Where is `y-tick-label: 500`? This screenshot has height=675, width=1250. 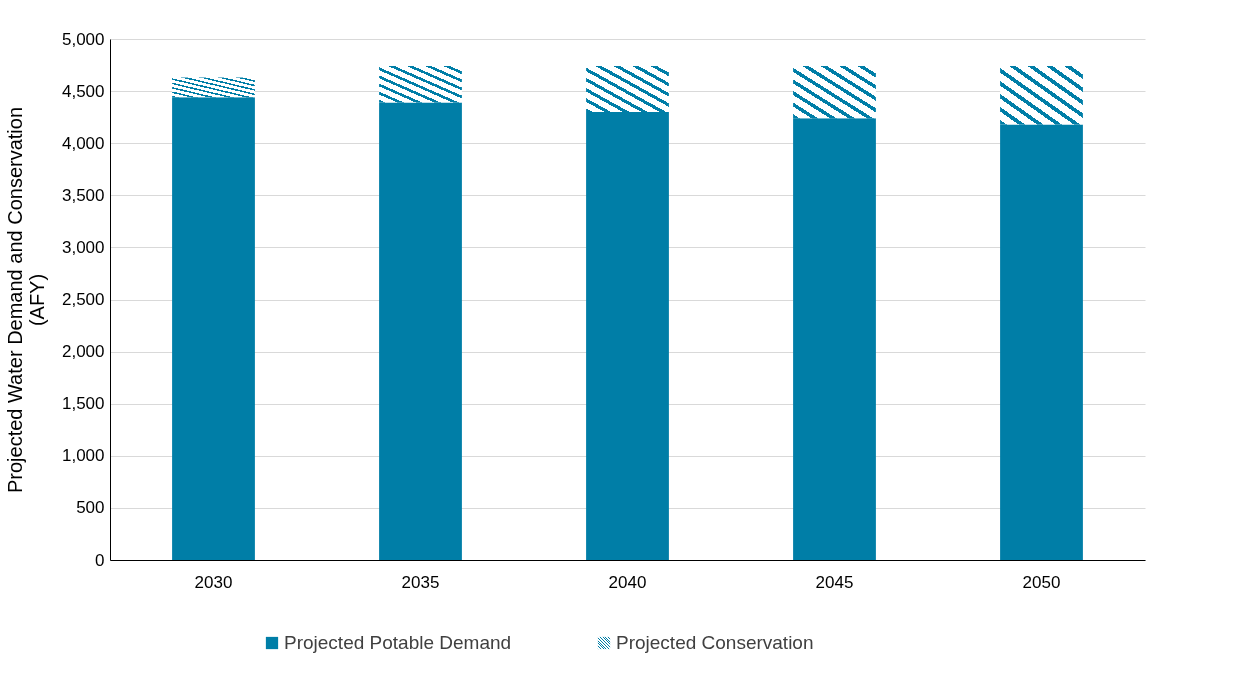
y-tick-label: 500 is located at coordinates (90, 508).